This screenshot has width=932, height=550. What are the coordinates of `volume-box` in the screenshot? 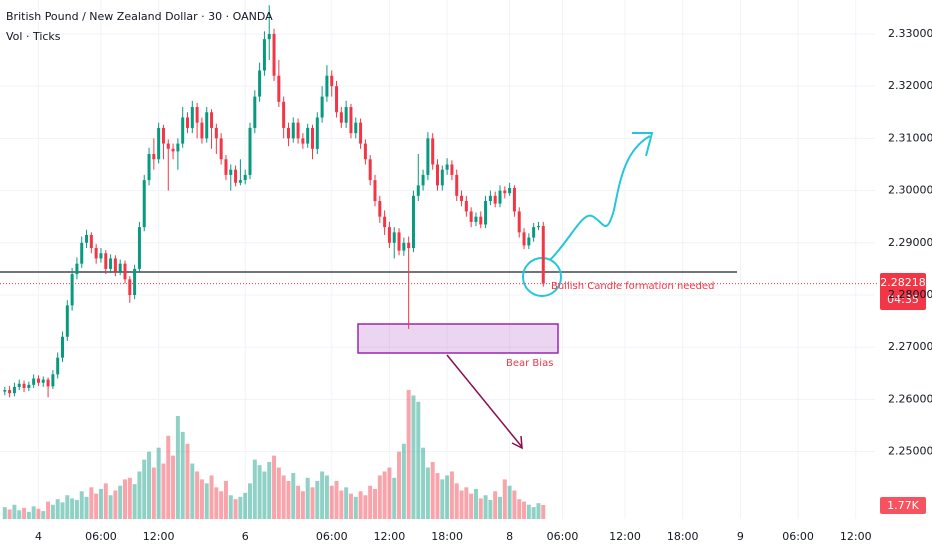 It's located at (903, 505).